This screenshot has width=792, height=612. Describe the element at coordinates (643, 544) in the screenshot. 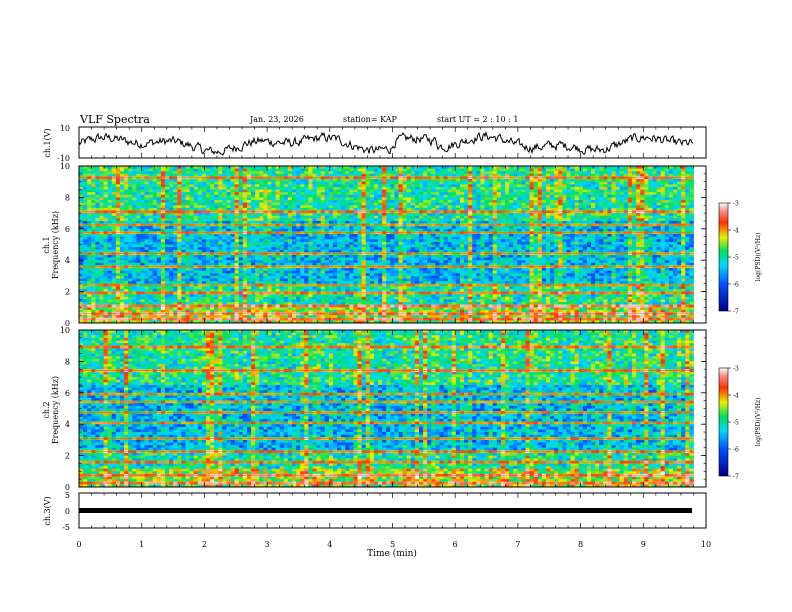

I see `x-tick-label: 9` at that location.